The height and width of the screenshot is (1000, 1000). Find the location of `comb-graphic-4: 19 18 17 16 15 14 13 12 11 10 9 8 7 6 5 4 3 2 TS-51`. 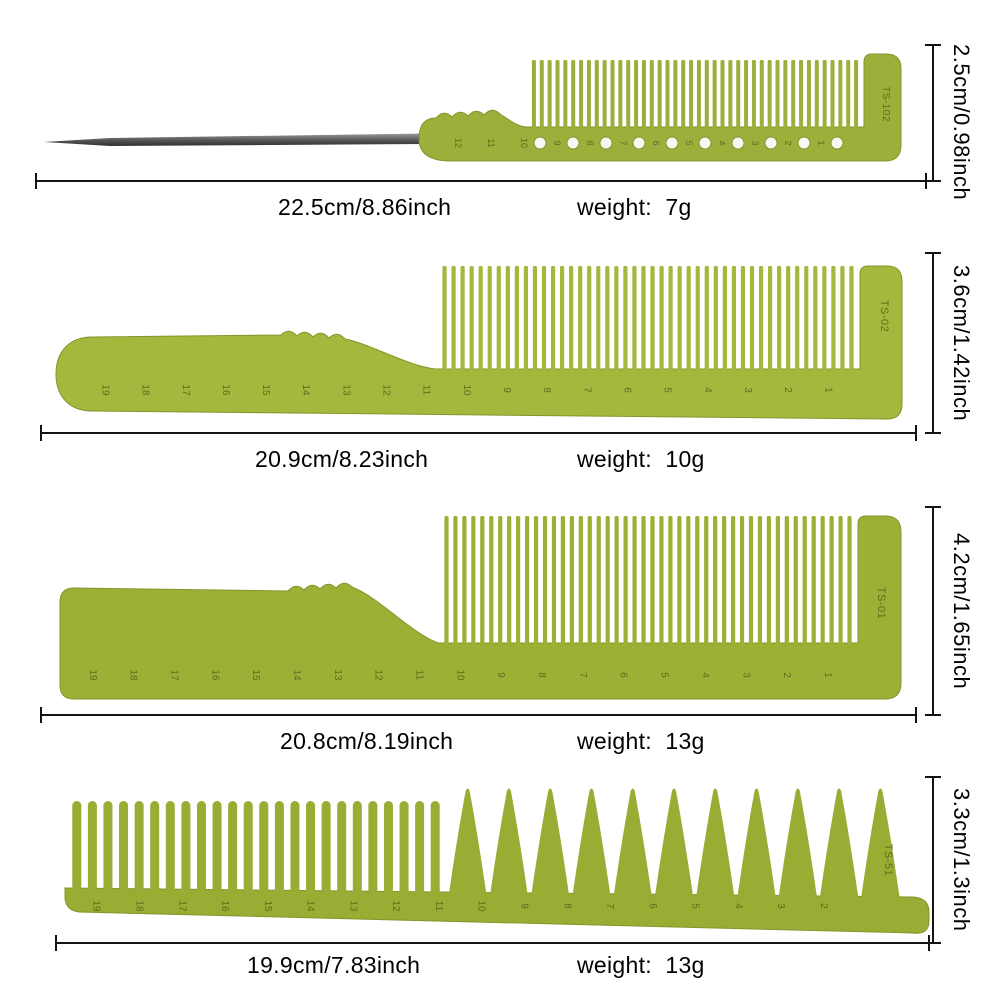

comb-graphic-4: 19 18 17 16 15 14 13 12 11 10 9 8 7 6 5 4 3 2 TS-51 is located at coordinates (497, 861).